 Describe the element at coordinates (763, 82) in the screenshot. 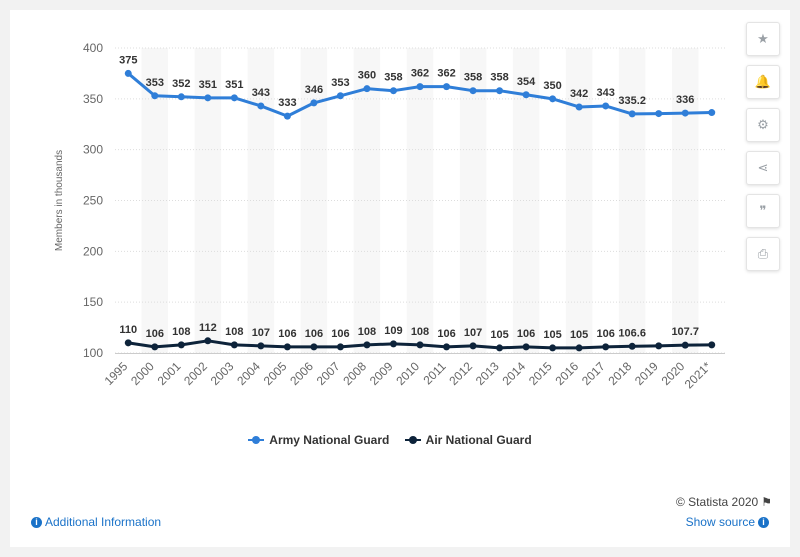

I see `notification-button: 🔔` at that location.